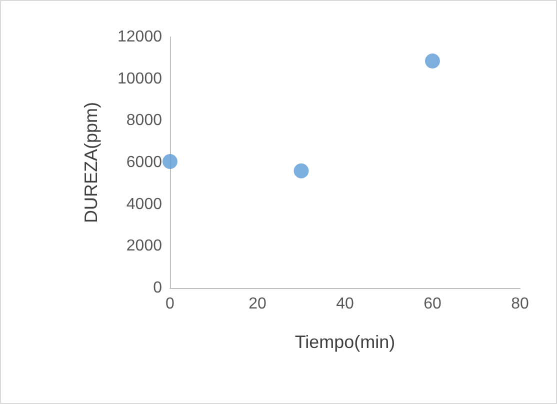 This screenshot has width=557, height=404. I want to click on y-tick-label: 0, so click(157, 288).